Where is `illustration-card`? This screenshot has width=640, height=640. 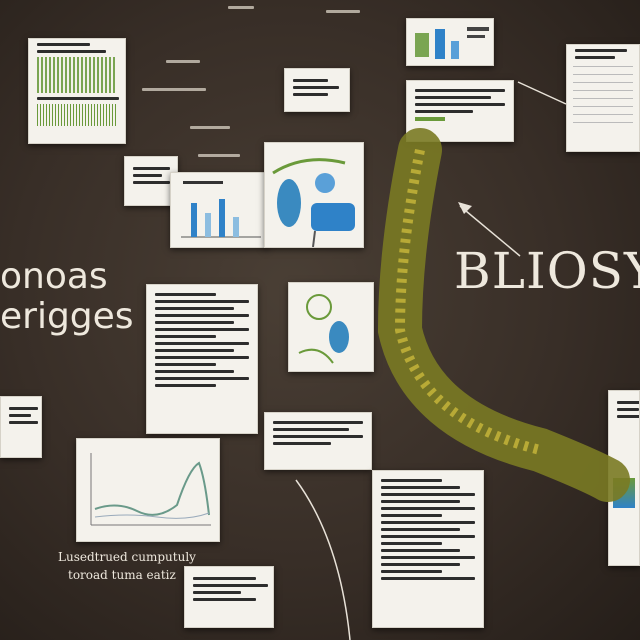 illustration-card is located at coordinates (314, 195).